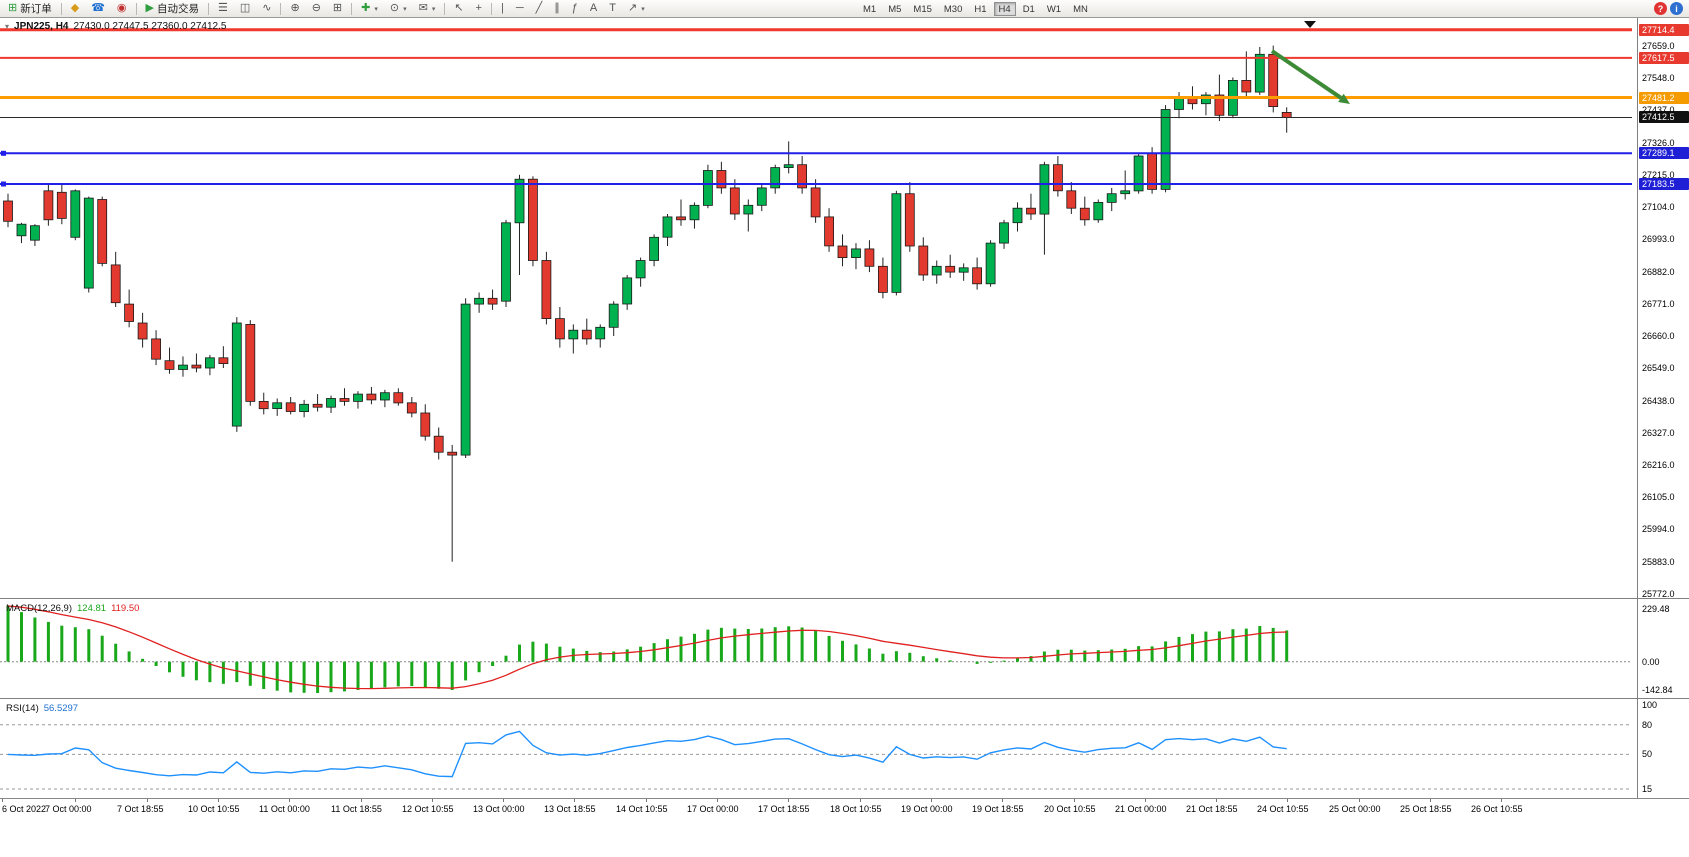 Image resolution: width=1689 pixels, height=857 pixels. I want to click on indicators-icon-icon: ✚, so click(366, 8).